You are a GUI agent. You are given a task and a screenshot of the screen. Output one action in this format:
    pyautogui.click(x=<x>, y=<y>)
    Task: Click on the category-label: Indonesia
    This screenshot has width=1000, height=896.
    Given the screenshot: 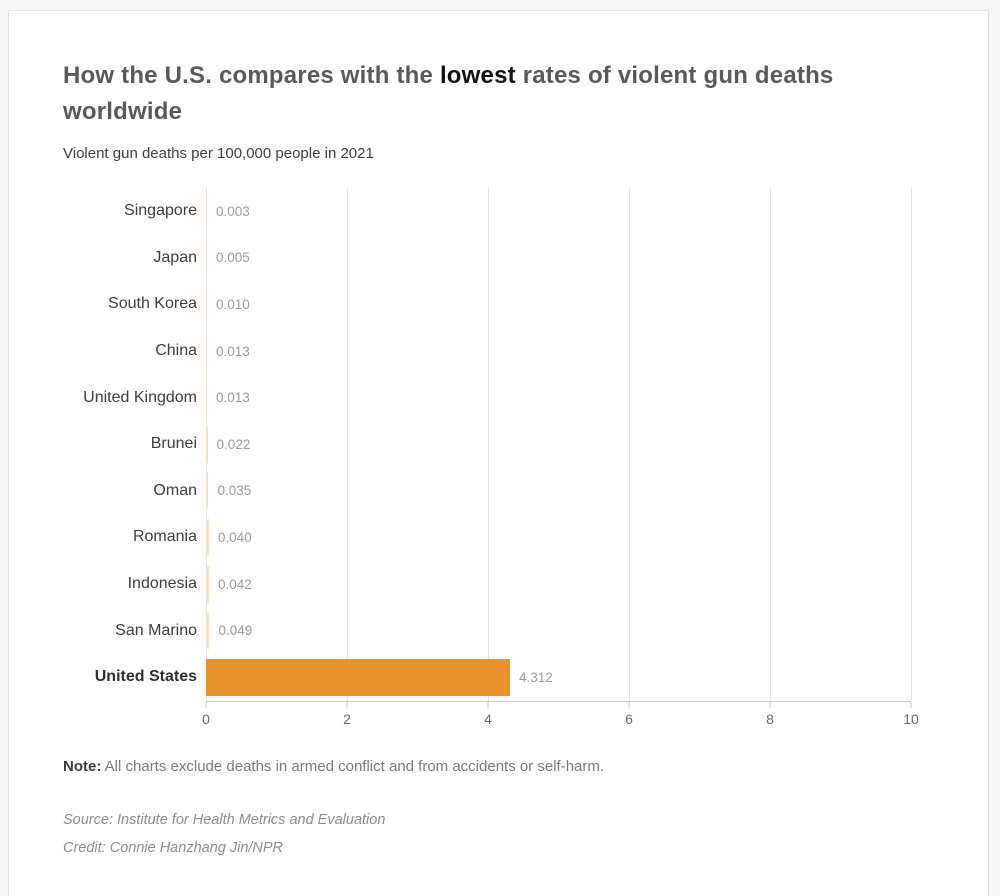 What is the action you would take?
    pyautogui.click(x=162, y=584)
    